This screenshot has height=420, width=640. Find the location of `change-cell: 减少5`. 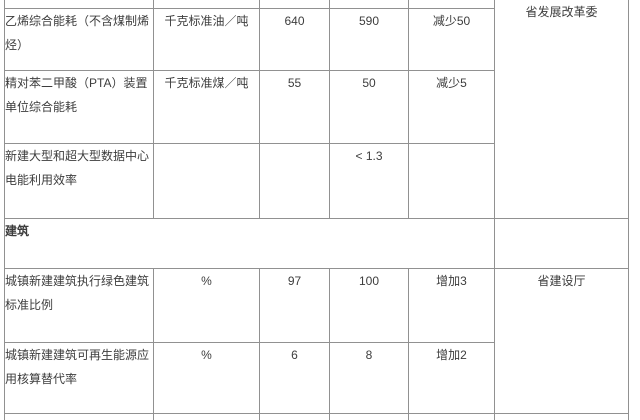

change-cell: 减少5 is located at coordinates (451, 106).